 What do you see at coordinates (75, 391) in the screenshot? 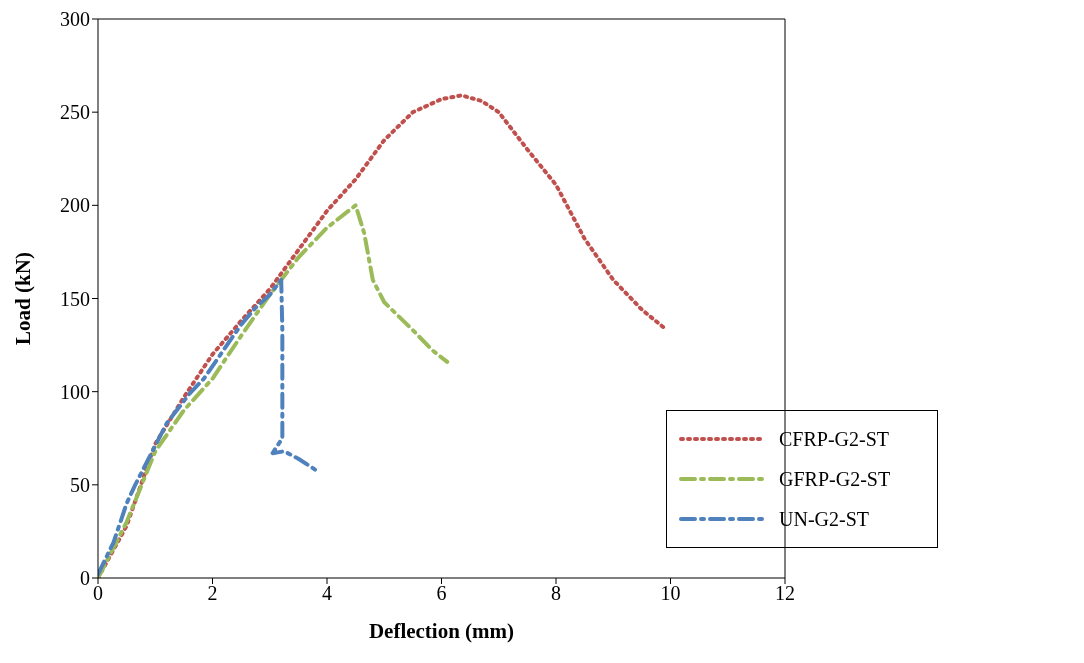
I see `y-tick-label: 100` at bounding box center [75, 391].